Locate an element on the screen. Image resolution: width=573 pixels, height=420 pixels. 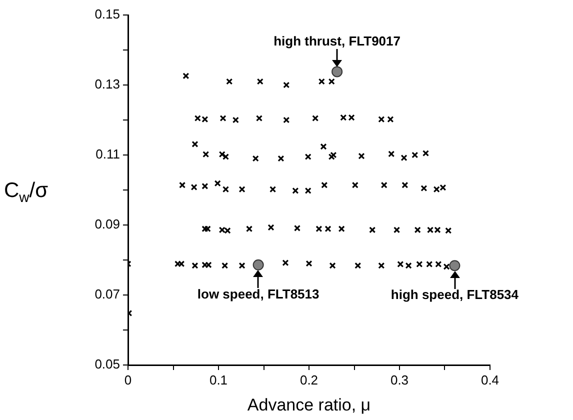
x-tick-label: 0.2 is located at coordinates (309, 380).